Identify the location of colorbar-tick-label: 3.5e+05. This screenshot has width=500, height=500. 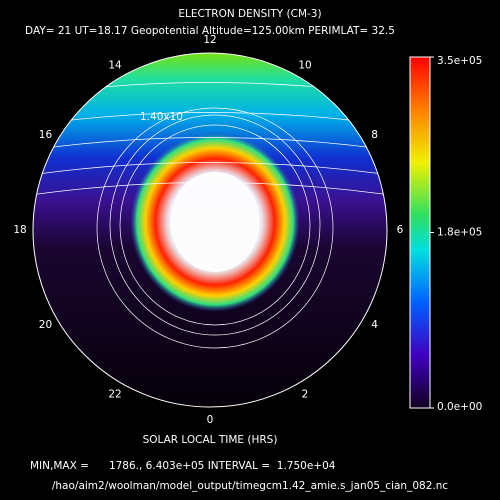
(459, 61).